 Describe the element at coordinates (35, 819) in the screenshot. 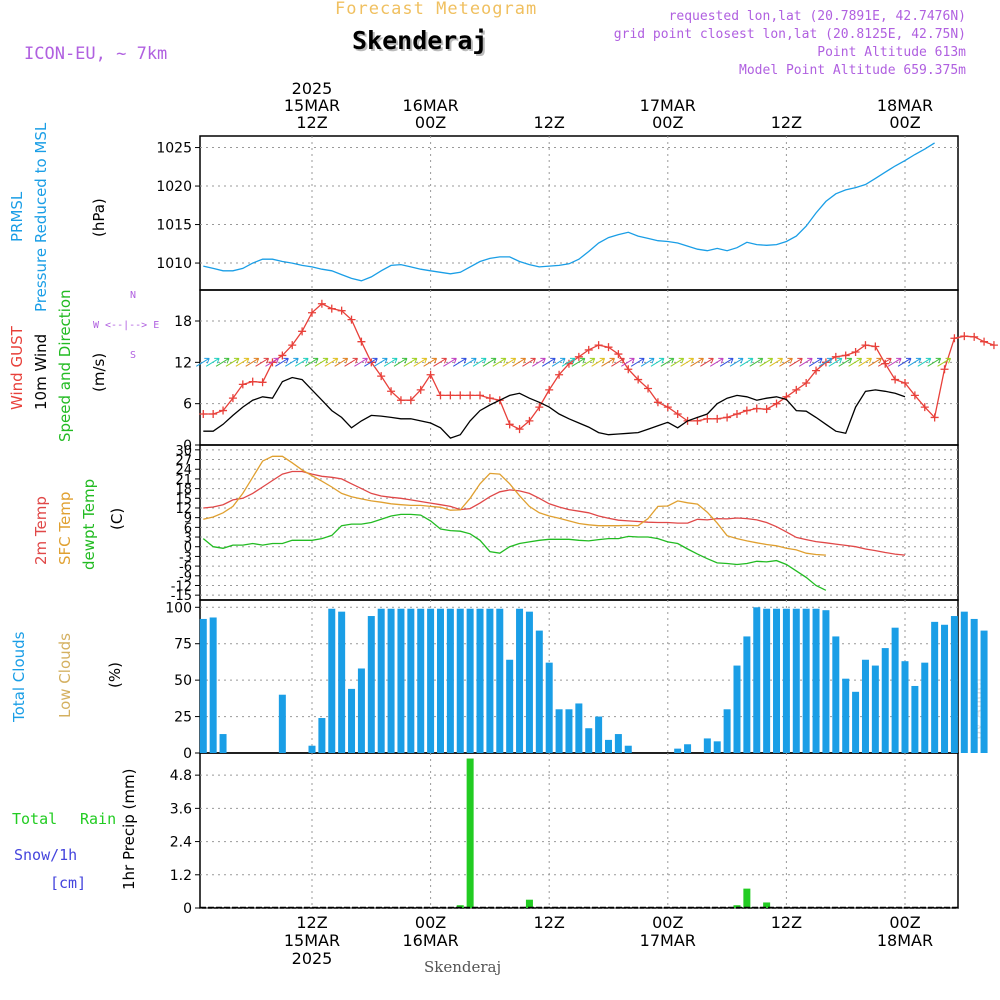

I see `total-rain-label-total: Total` at that location.